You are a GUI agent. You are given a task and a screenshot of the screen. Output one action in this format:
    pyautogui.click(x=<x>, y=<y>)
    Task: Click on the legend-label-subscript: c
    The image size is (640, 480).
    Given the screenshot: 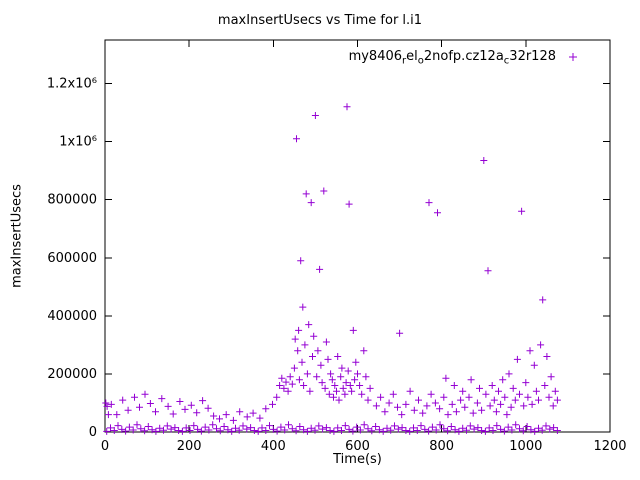 What is the action you would take?
    pyautogui.click(x=506, y=61)
    